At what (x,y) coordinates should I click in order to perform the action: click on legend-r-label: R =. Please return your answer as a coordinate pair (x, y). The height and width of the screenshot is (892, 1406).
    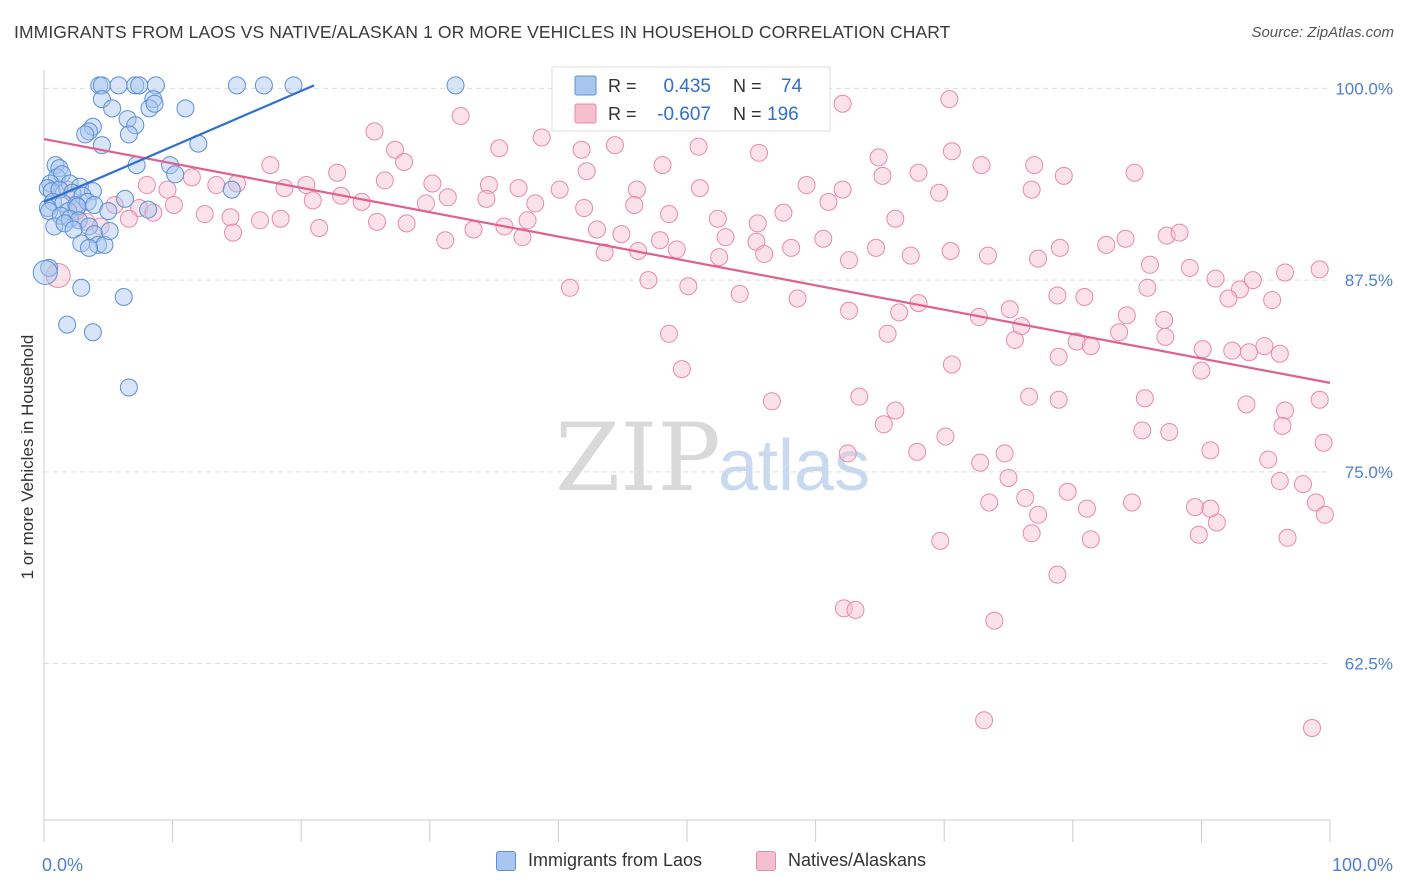
    Looking at the image, I should click on (622, 86).